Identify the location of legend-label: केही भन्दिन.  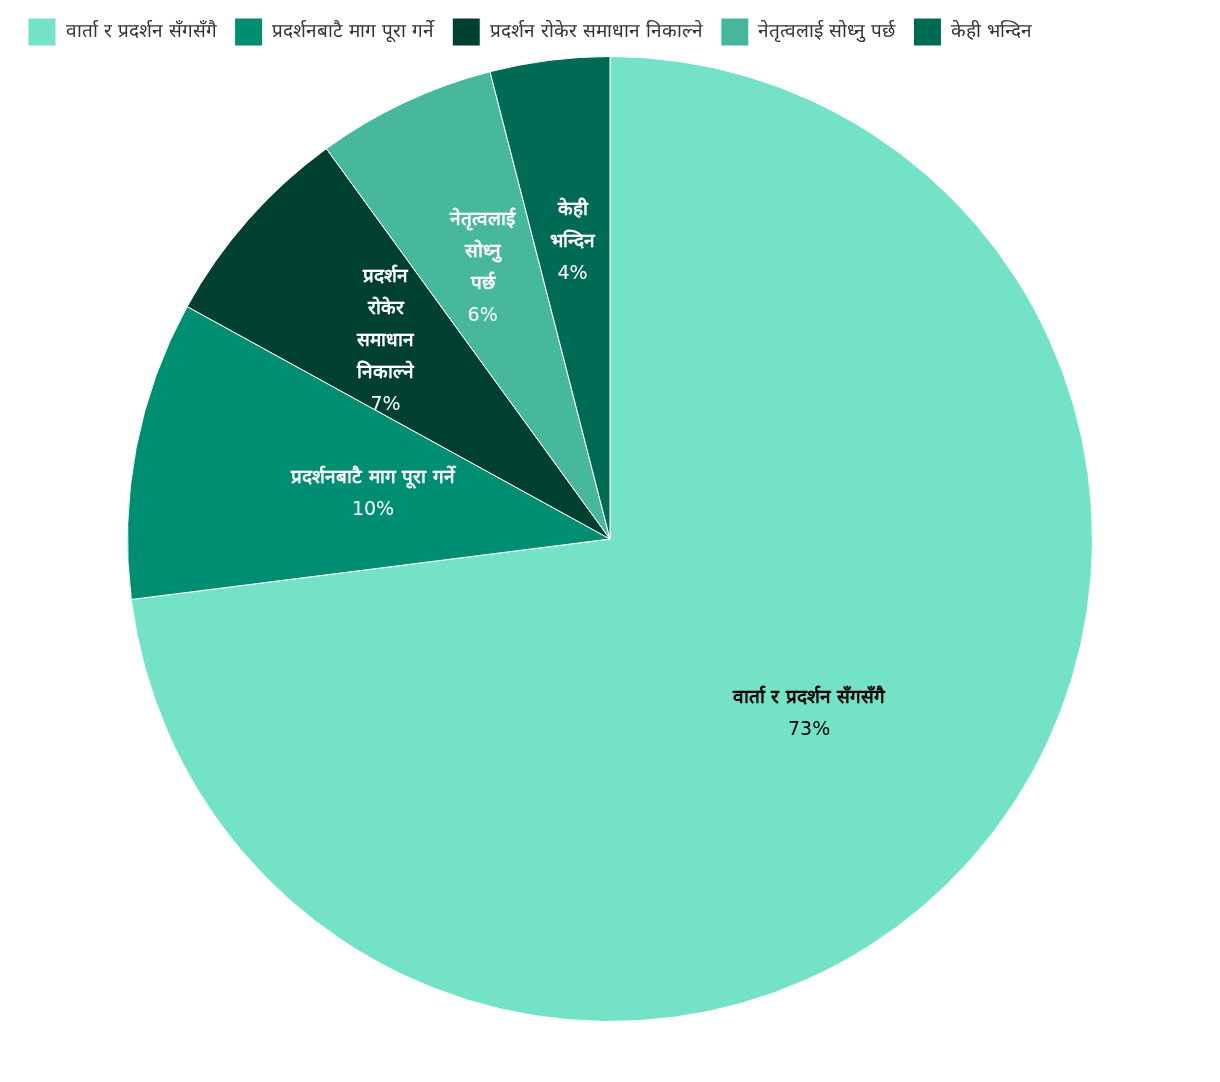
(991, 29).